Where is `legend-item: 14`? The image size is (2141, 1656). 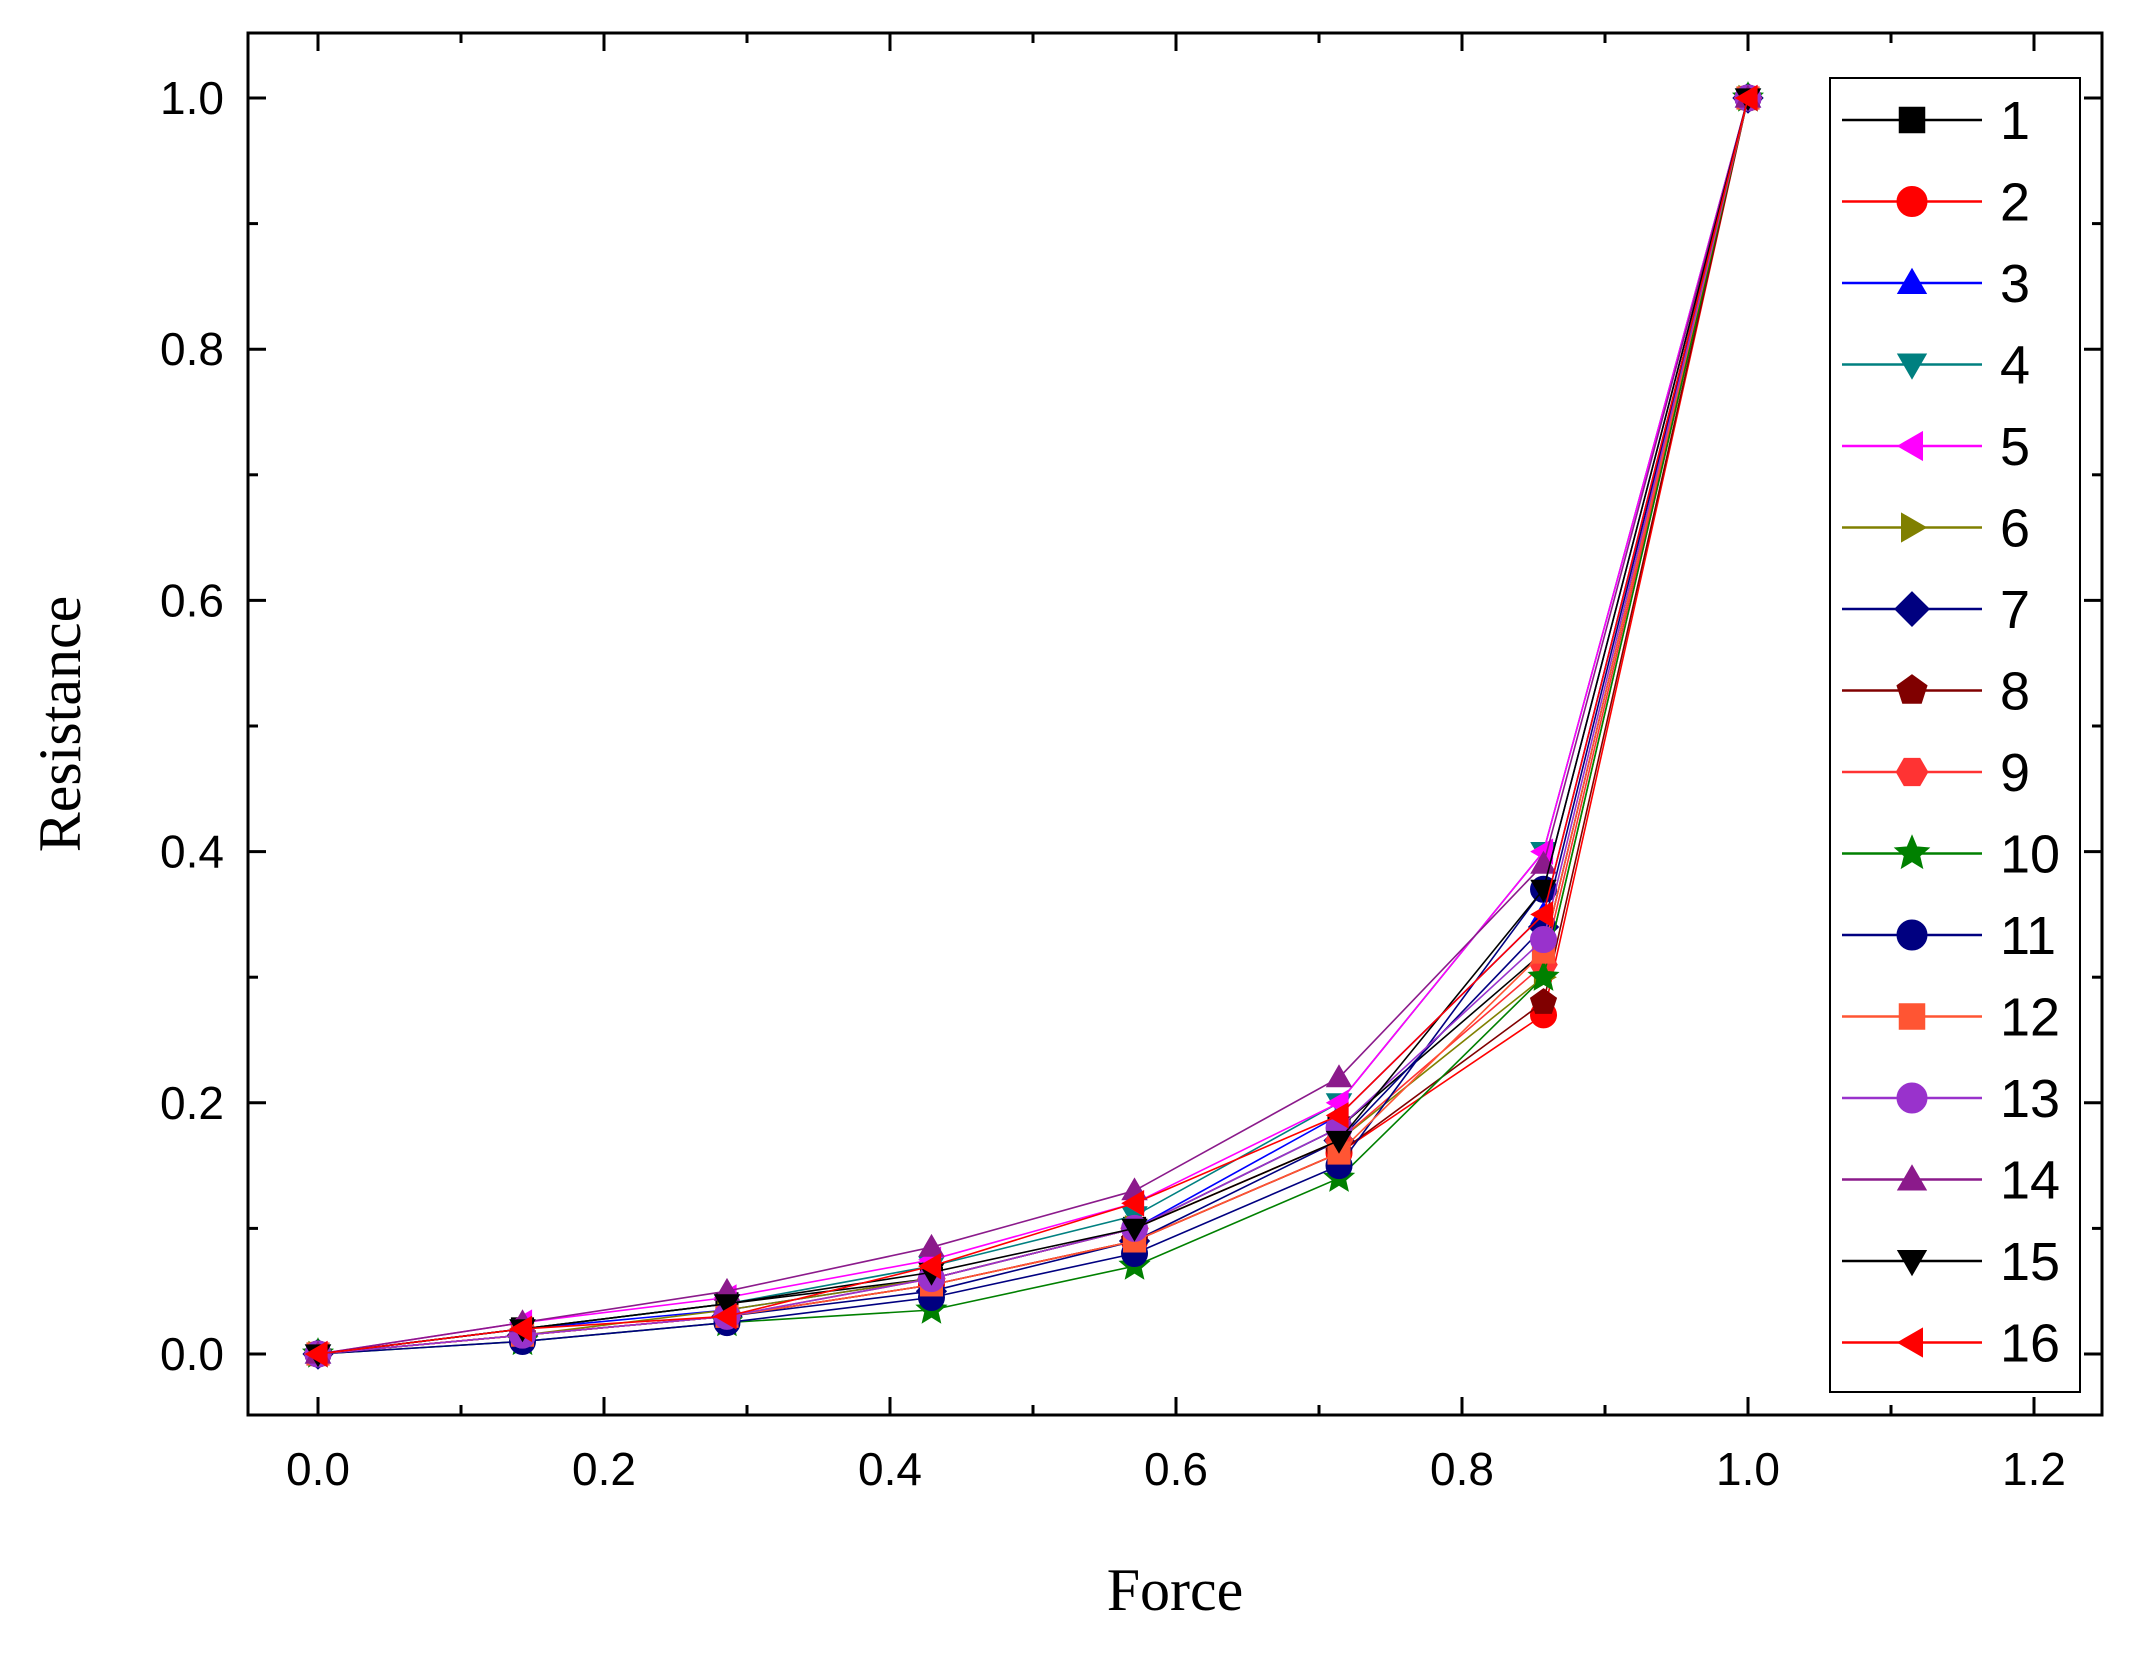
legend-item: 14 is located at coordinates (1951, 1181).